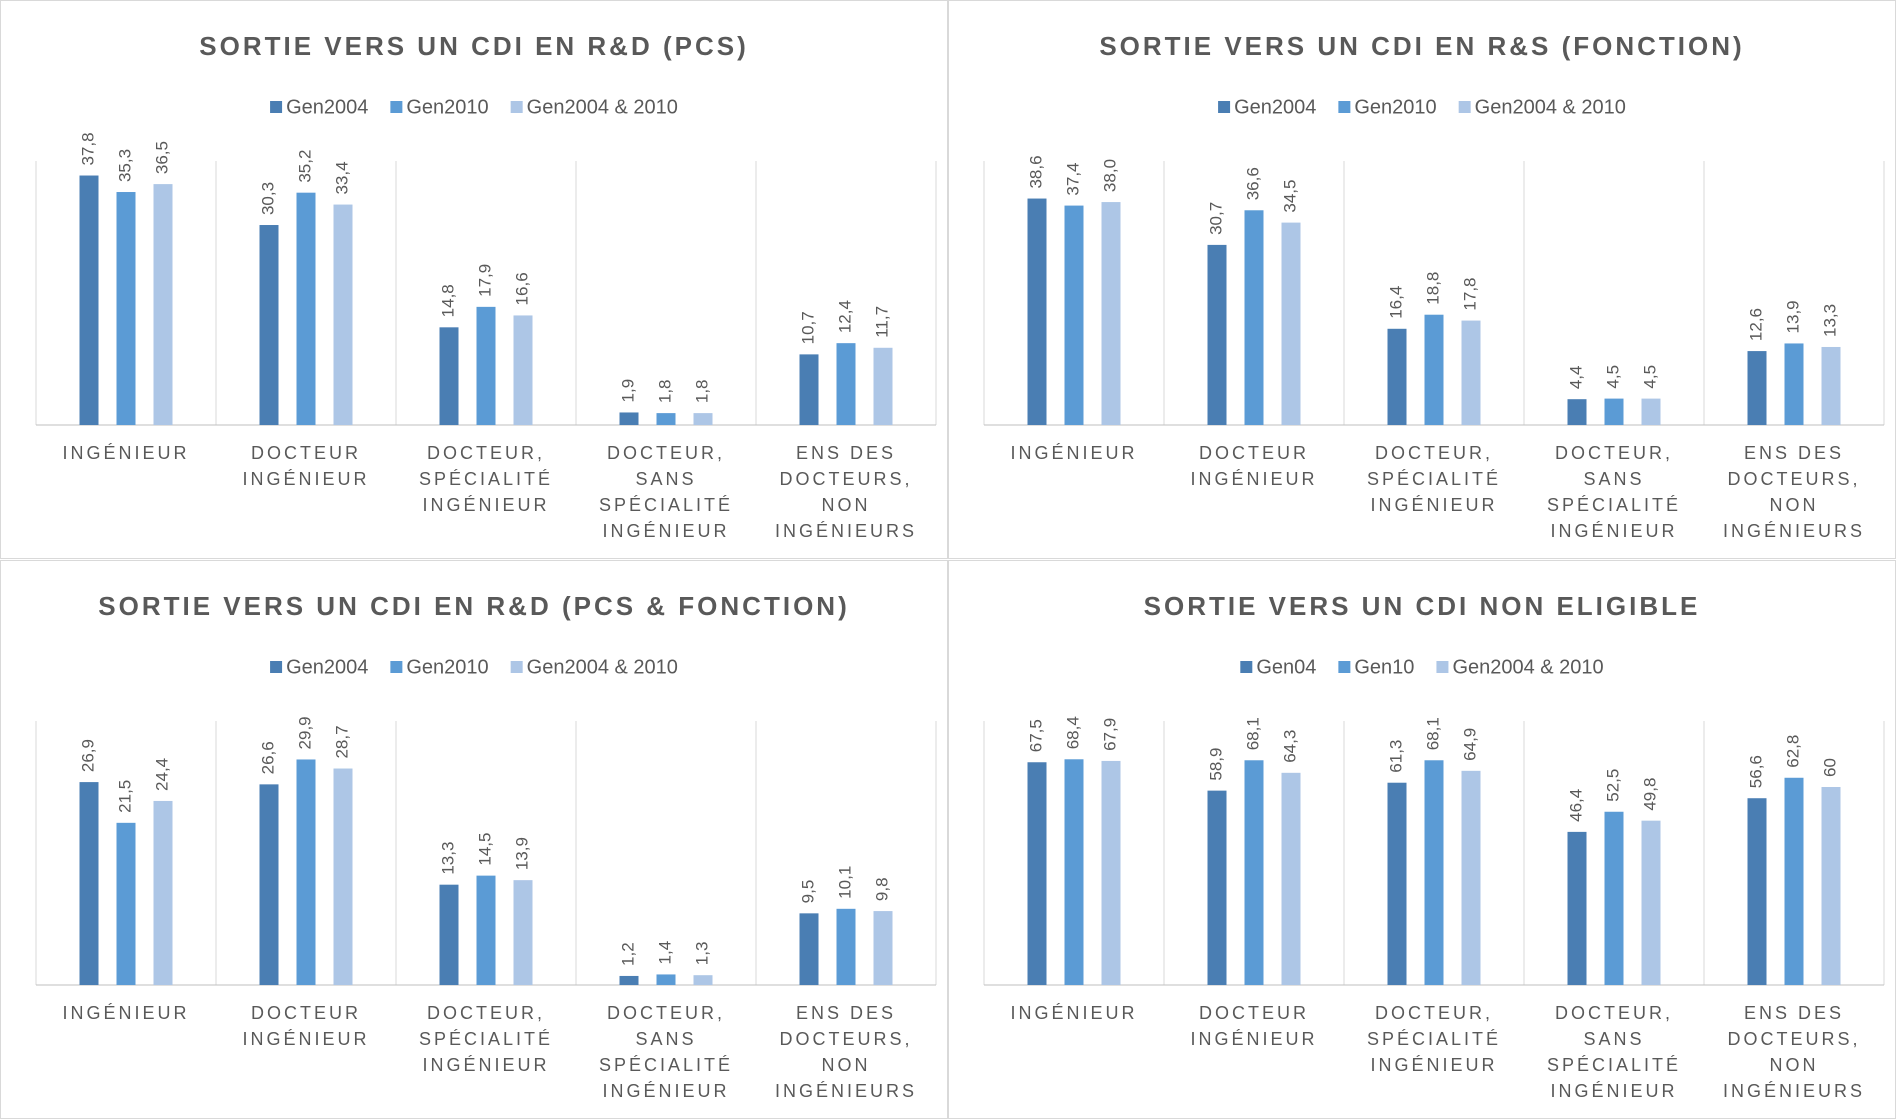  What do you see at coordinates (124, 796) in the screenshot?
I see `data-label: 21,5` at bounding box center [124, 796].